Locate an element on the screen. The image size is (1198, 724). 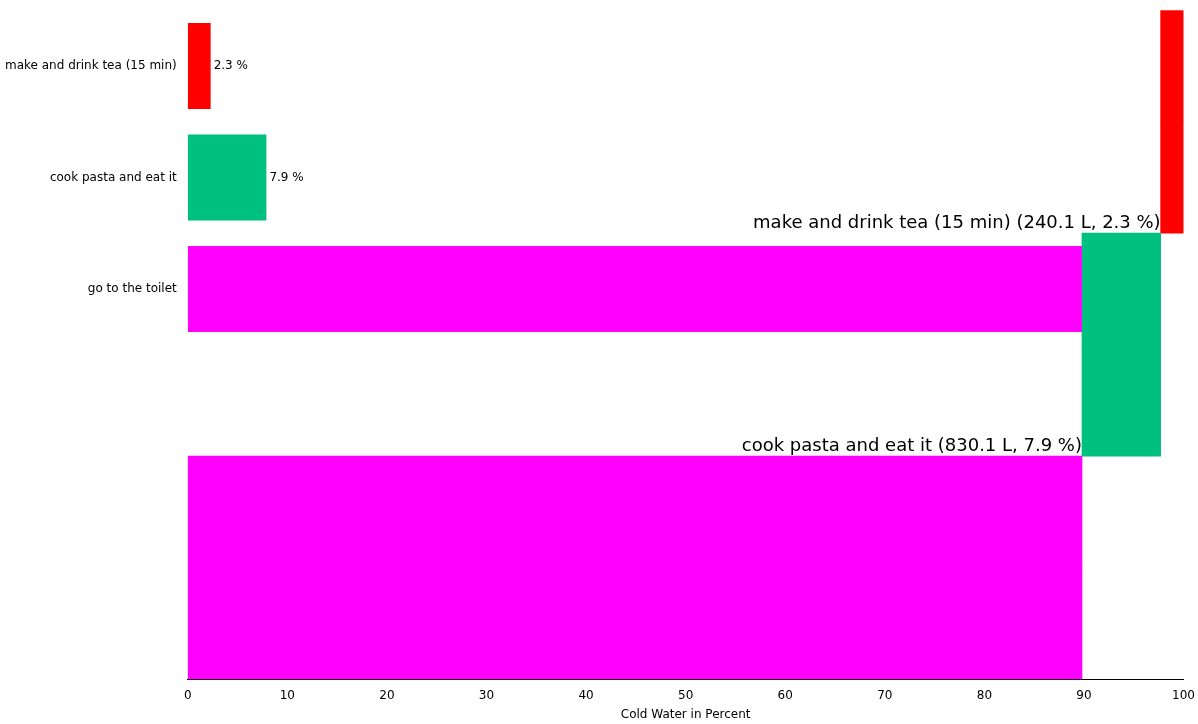
annotation: make and drink tea (15 min) (240.1 L, 2.3 %) is located at coordinates (957, 221).